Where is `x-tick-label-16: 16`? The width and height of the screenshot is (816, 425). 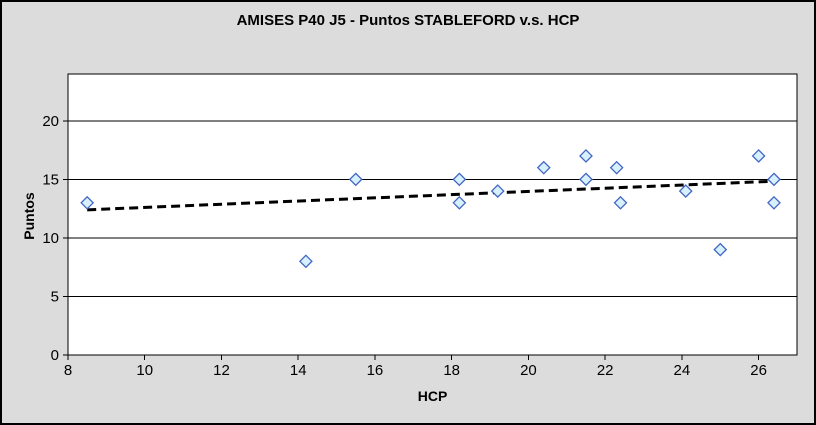 x-tick-label-16: 16 is located at coordinates (375, 370).